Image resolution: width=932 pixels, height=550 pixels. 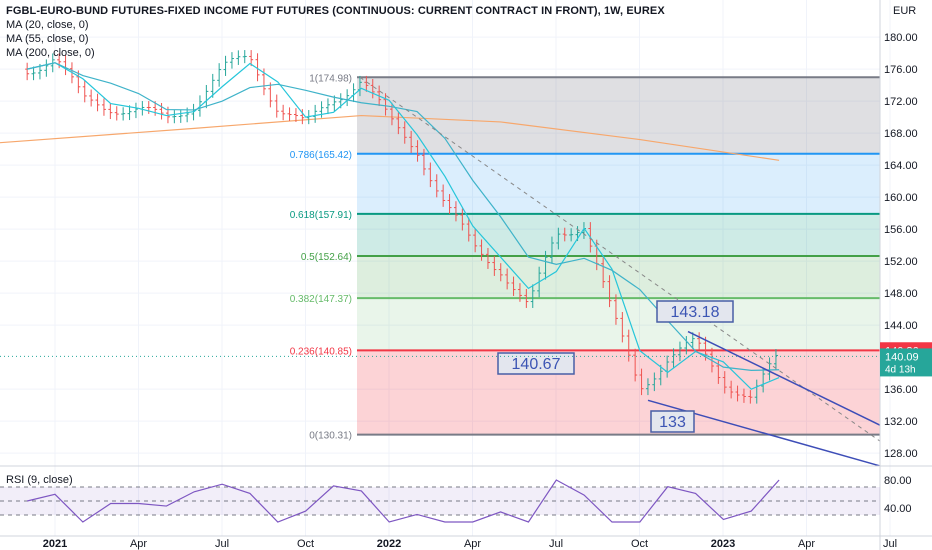 What do you see at coordinates (390, 137) in the screenshot?
I see `ma200-line` at bounding box center [390, 137].